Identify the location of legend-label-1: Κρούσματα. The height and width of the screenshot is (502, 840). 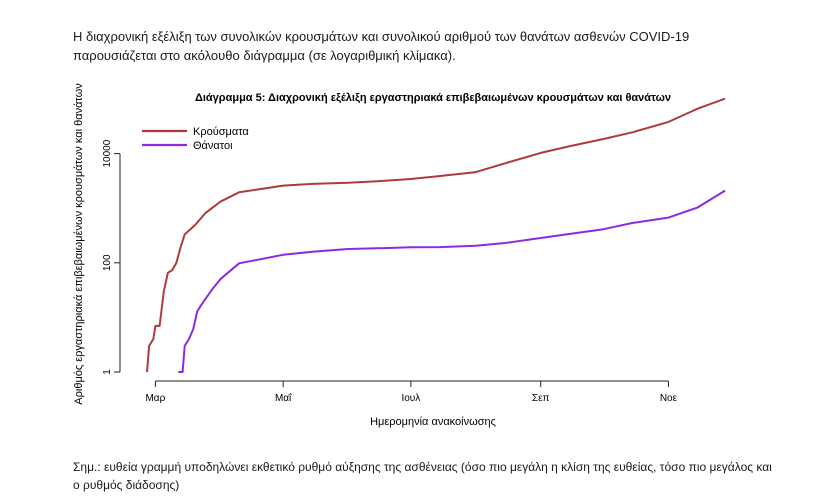
(221, 132).